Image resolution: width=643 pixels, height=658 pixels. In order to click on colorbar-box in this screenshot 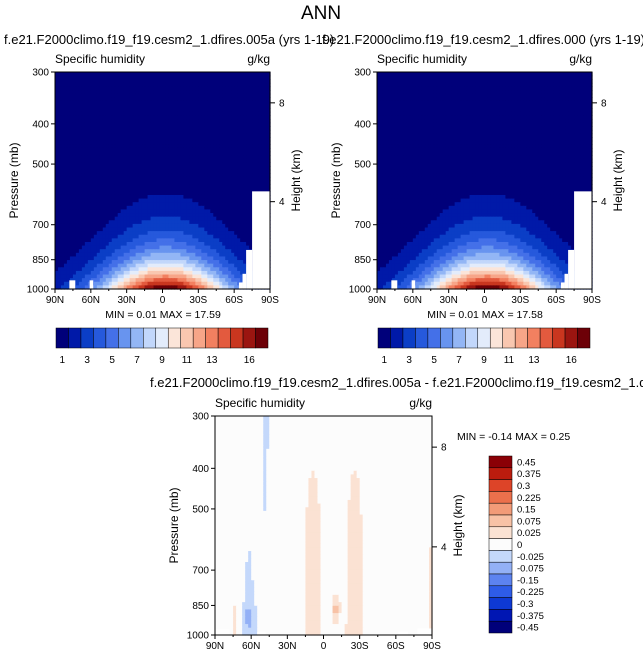, I will do `click(125, 338)`.